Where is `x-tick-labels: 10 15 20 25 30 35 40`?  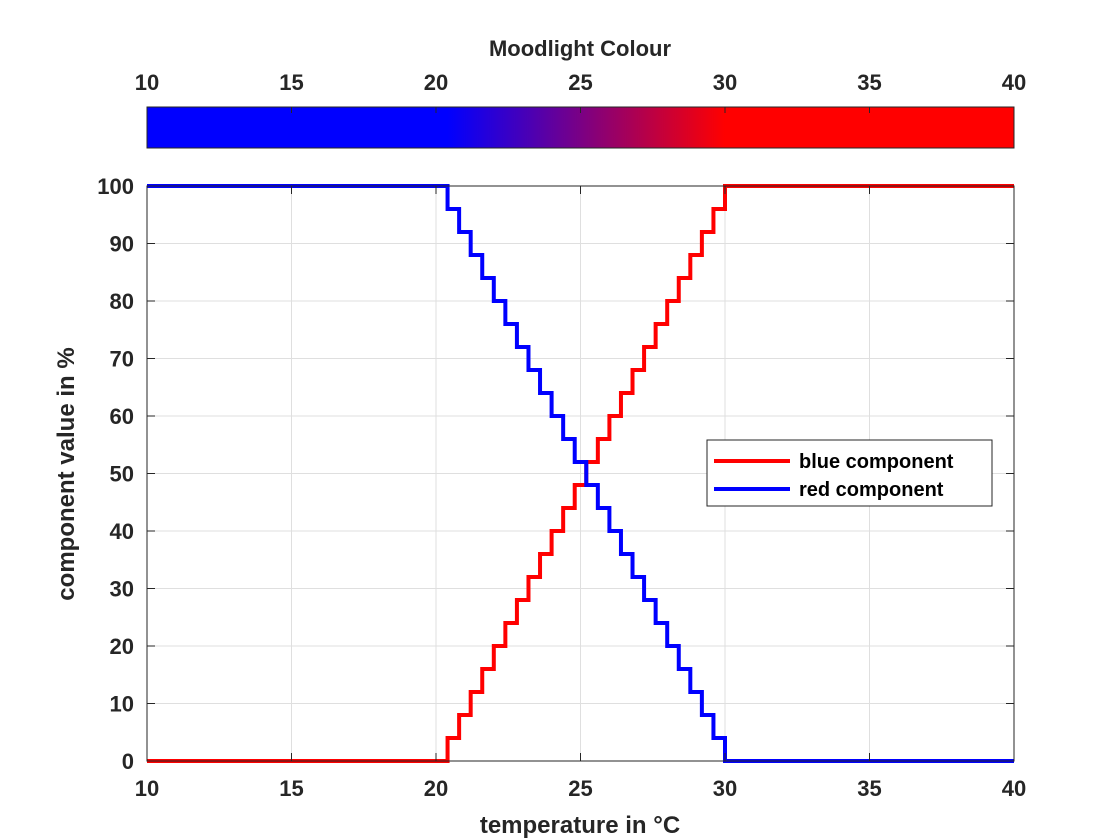 x-tick-labels: 10 15 20 25 30 35 40 is located at coordinates (580, 788).